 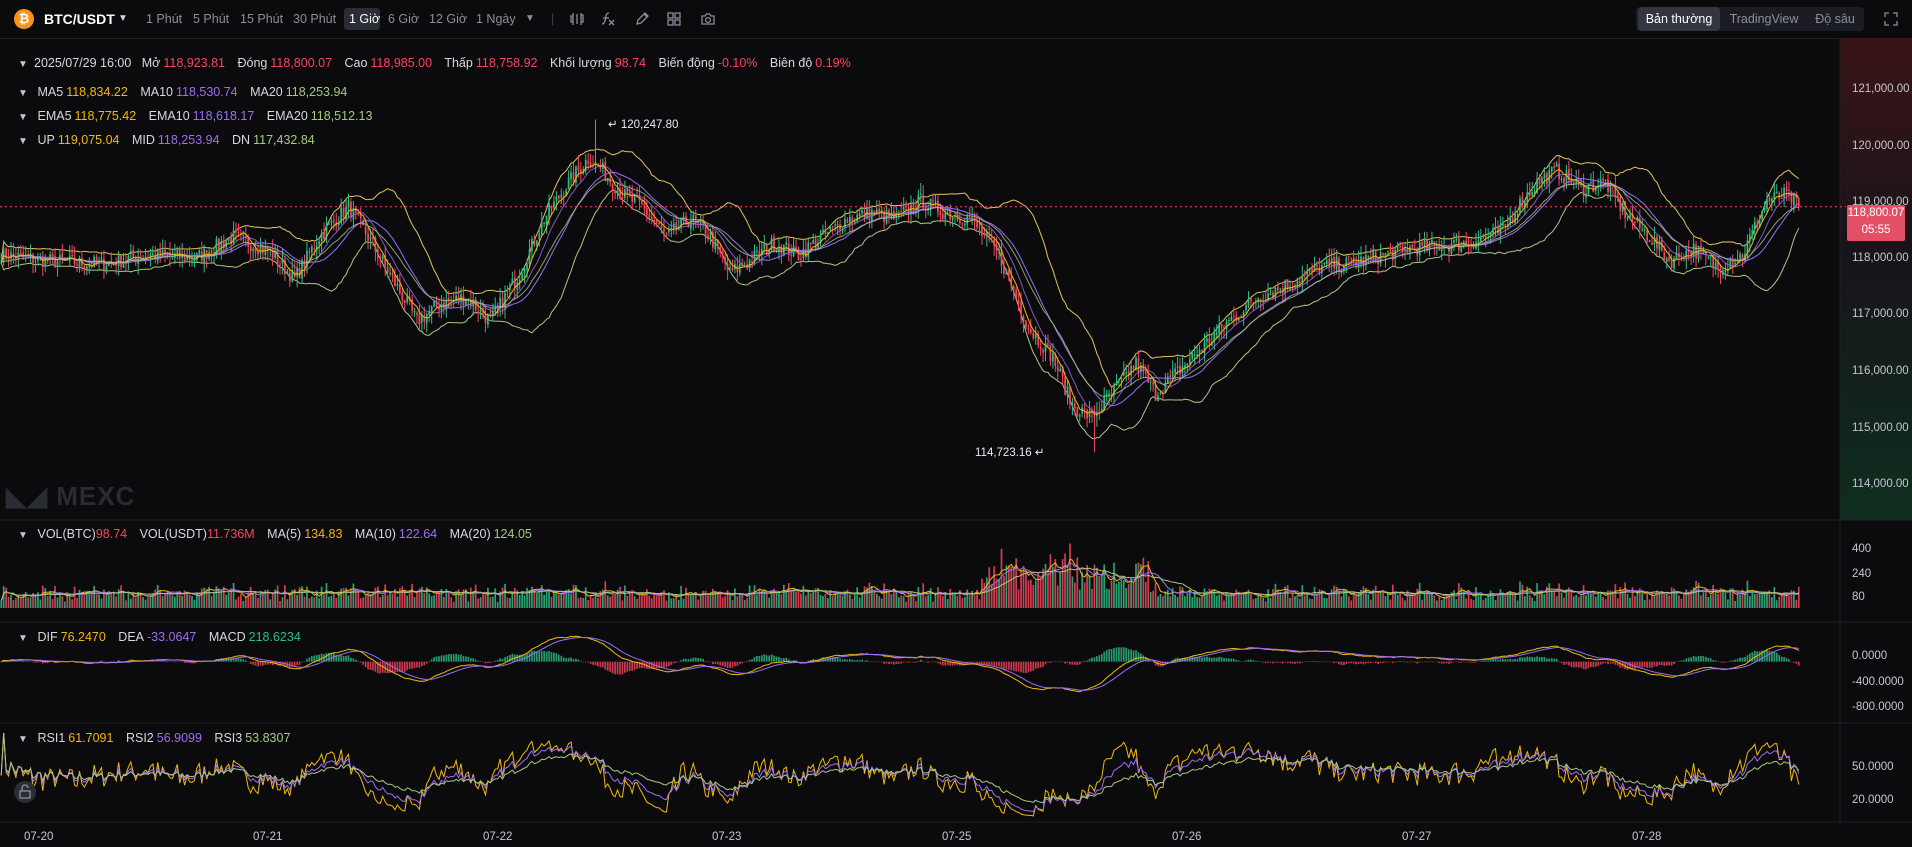 I want to click on interval-30m: 30 Phút, so click(x=315, y=19).